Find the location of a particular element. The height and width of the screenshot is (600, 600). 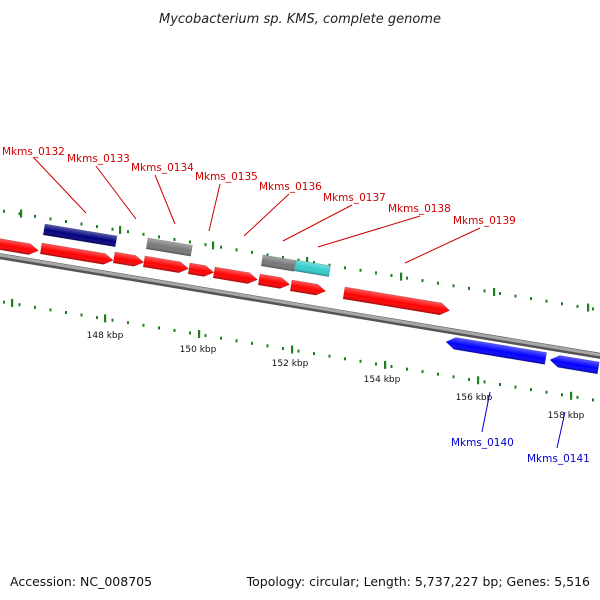

feature-mkms-0141-shade is located at coordinates (575, 364).